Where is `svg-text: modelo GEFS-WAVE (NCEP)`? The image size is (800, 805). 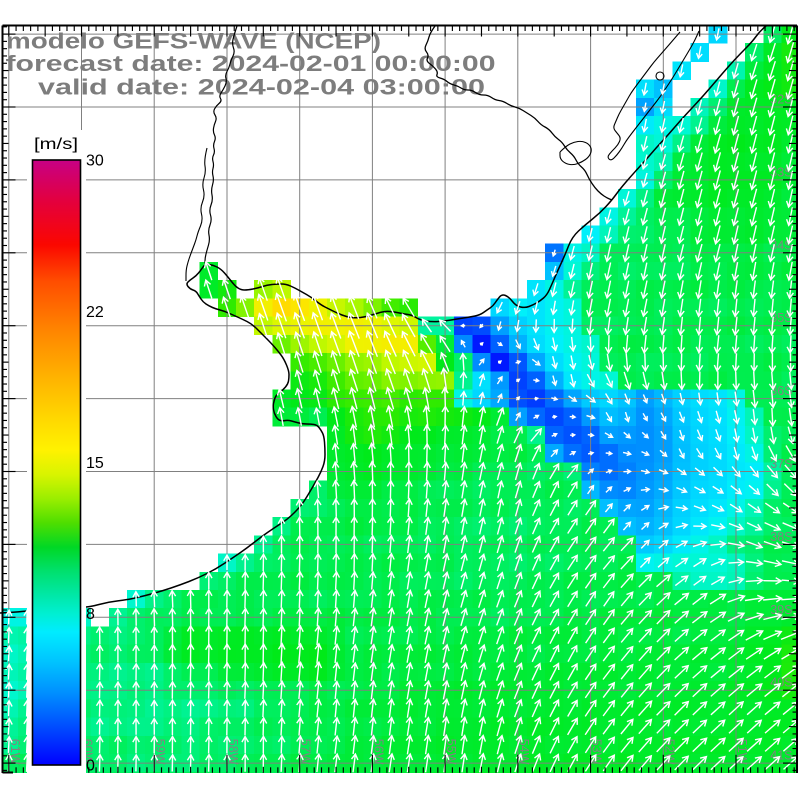 svg-text: modelo GEFS-WAVE (NCEP) is located at coordinates (193, 41).